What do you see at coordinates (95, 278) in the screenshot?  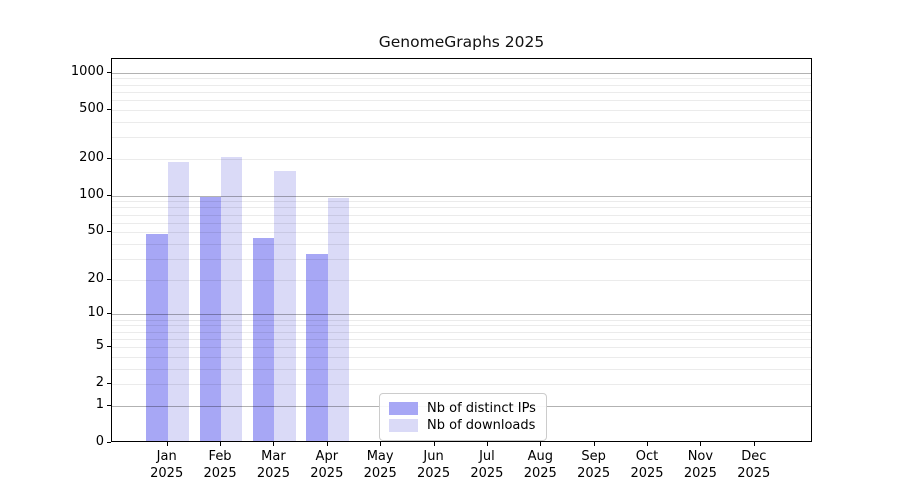 I see `y-tick-label-20: 20` at bounding box center [95, 278].